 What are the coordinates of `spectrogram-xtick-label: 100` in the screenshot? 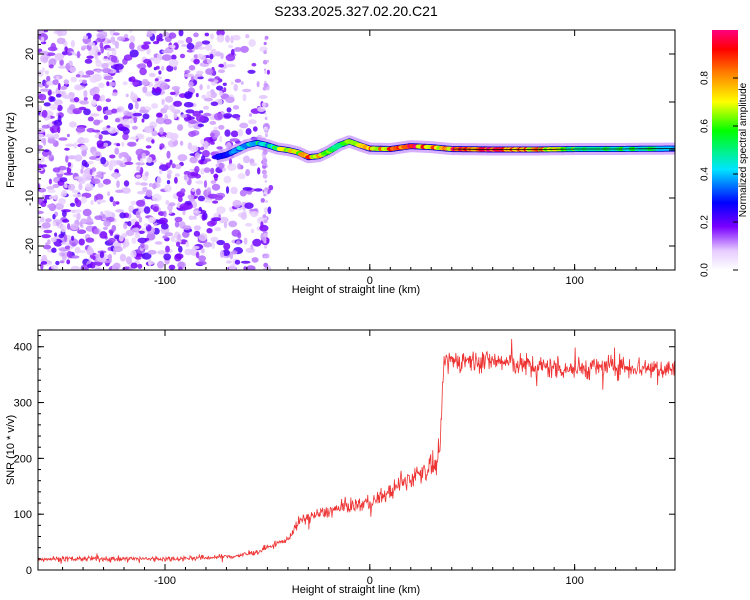 It's located at (574, 281).